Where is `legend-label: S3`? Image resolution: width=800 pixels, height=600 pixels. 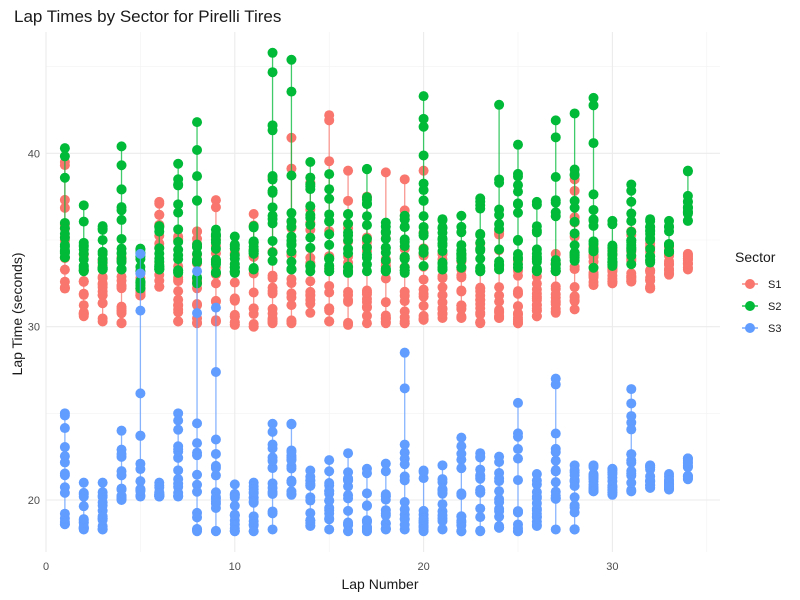
legend-label: S3 is located at coordinates (774, 329).